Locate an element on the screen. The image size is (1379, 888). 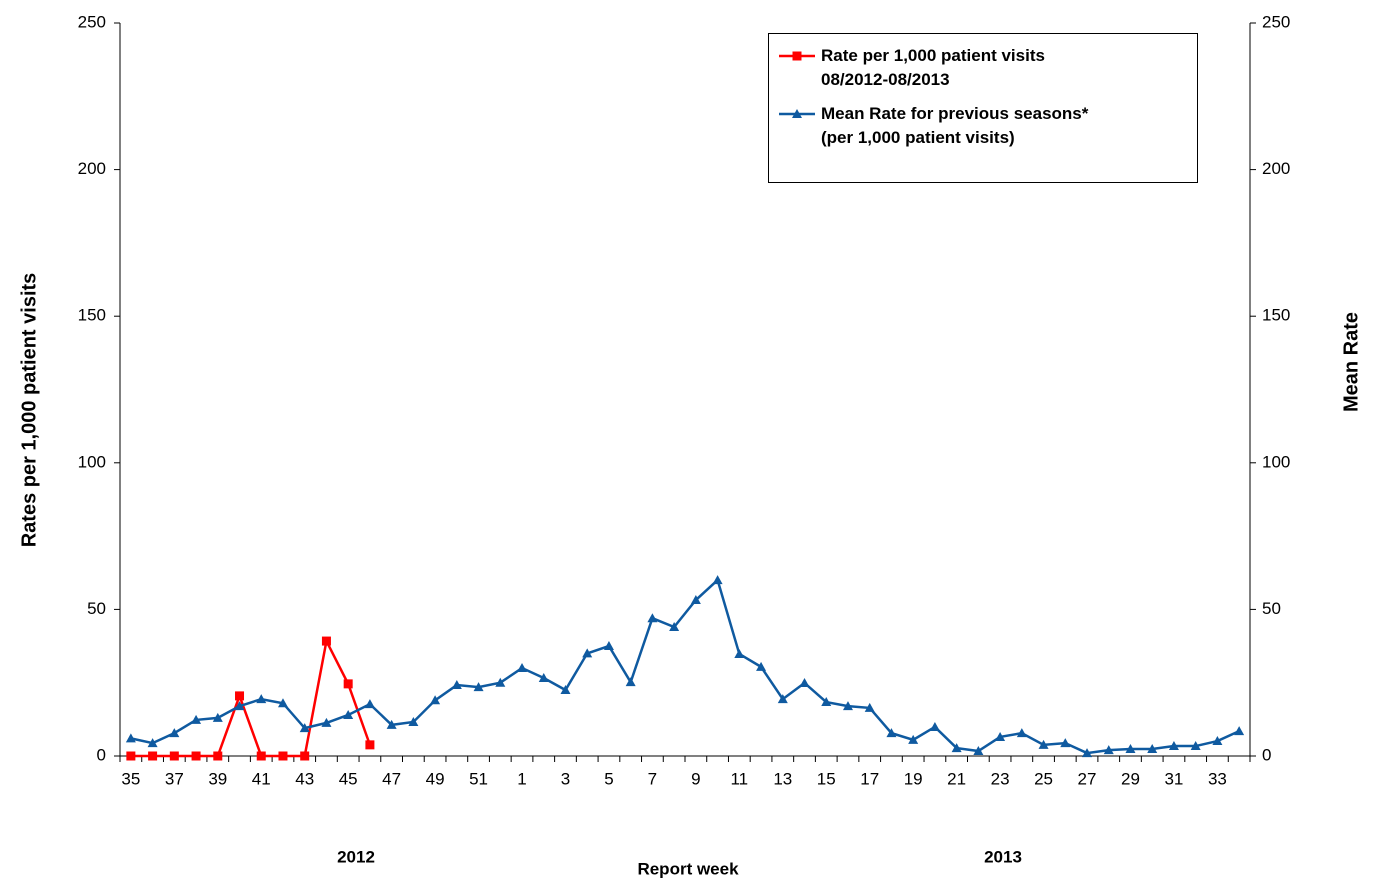
x-tick-label: 39 is located at coordinates (217, 778).